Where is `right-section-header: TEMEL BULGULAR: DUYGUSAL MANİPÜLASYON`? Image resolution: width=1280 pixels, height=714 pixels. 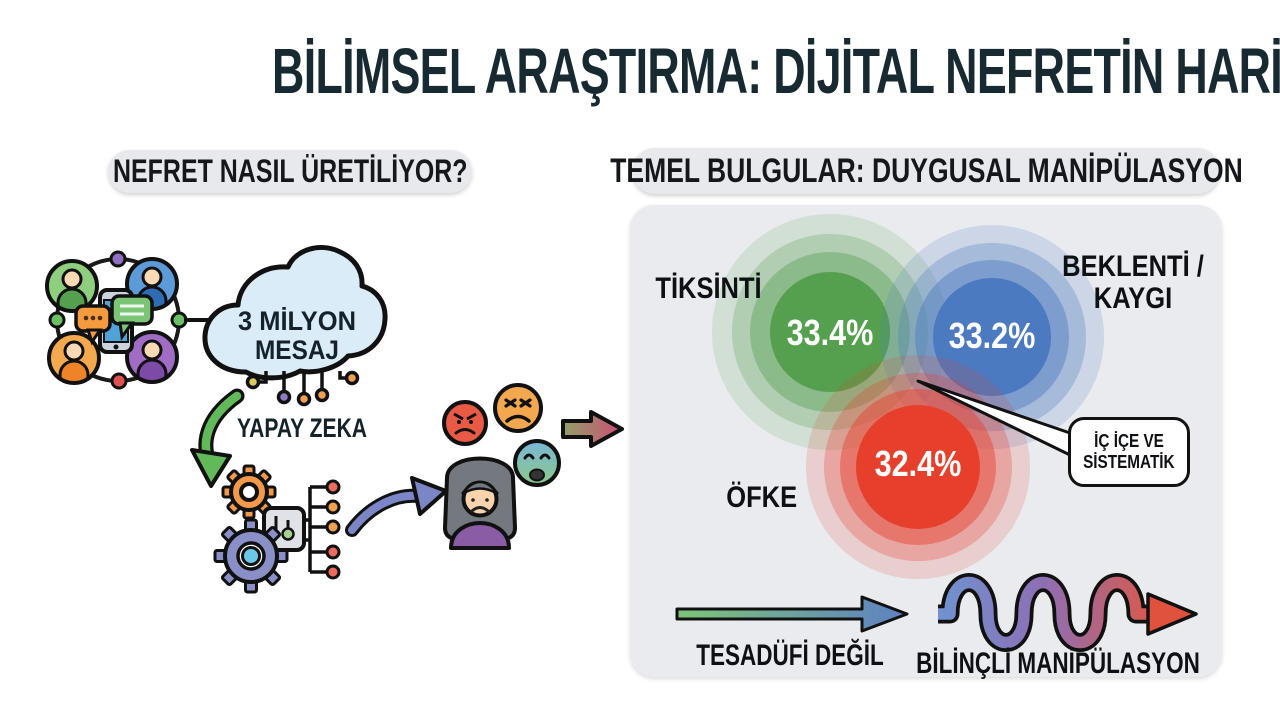 right-section-header: TEMEL BULGULAR: DUYGUSAL MANİPÜLASYON is located at coordinates (926, 171).